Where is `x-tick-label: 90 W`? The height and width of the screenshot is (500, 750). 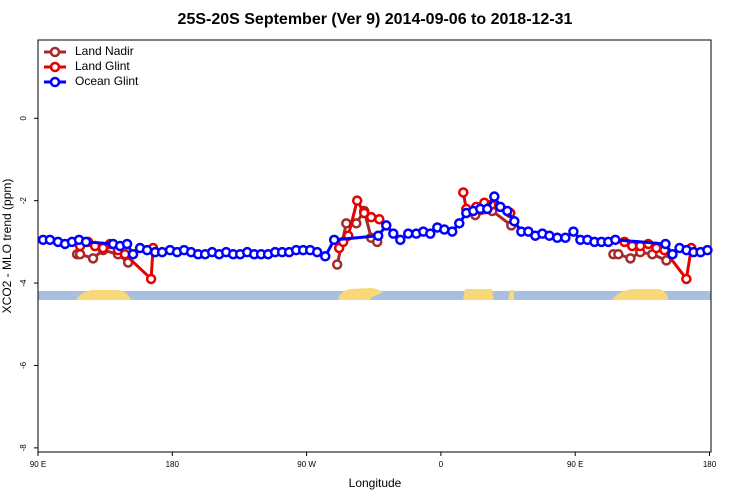 x-tick-label: 90 W is located at coordinates (306, 464).